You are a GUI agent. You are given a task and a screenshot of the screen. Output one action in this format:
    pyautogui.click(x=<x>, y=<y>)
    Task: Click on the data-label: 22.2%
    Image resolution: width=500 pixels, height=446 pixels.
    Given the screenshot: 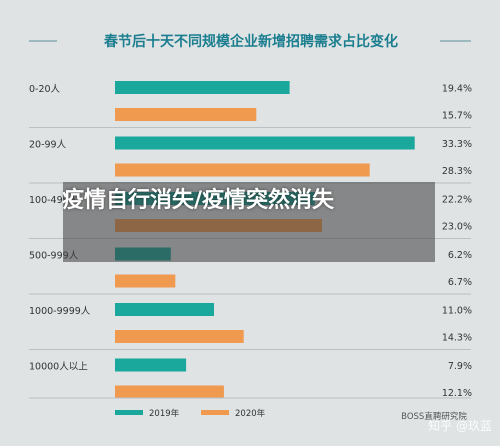 What is the action you would take?
    pyautogui.click(x=457, y=200)
    